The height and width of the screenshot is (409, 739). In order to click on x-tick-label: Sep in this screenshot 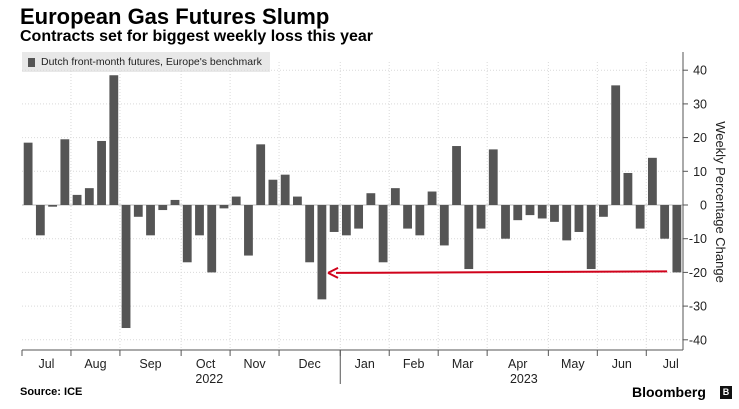, I will do `click(150, 364)`.